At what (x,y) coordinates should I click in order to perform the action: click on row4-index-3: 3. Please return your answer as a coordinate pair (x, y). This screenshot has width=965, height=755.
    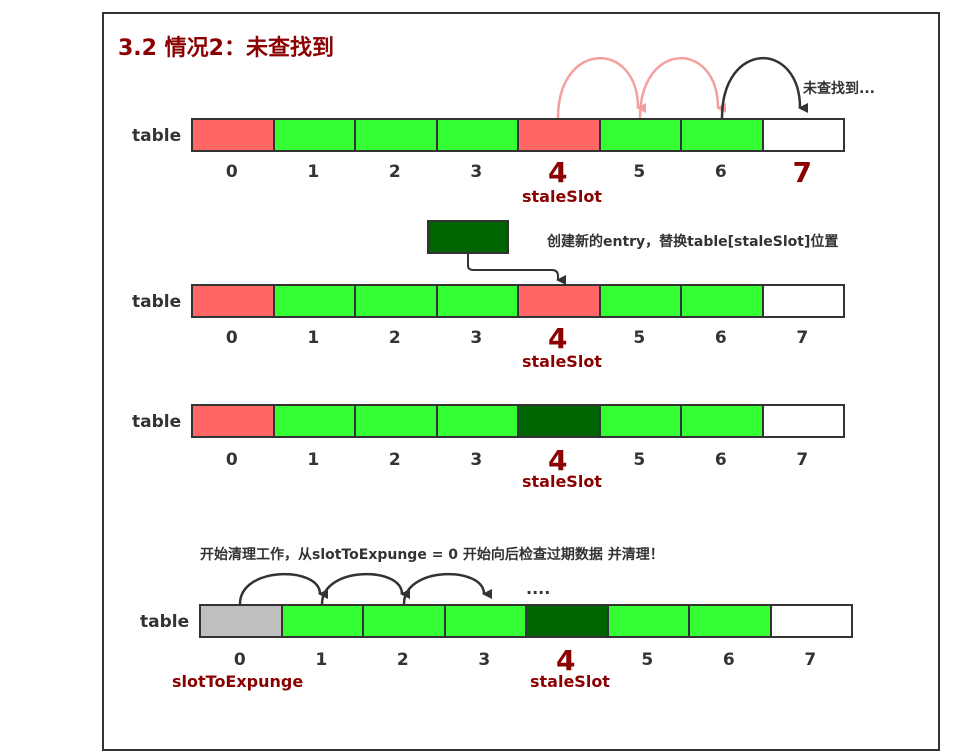
    Looking at the image, I should click on (484, 660).